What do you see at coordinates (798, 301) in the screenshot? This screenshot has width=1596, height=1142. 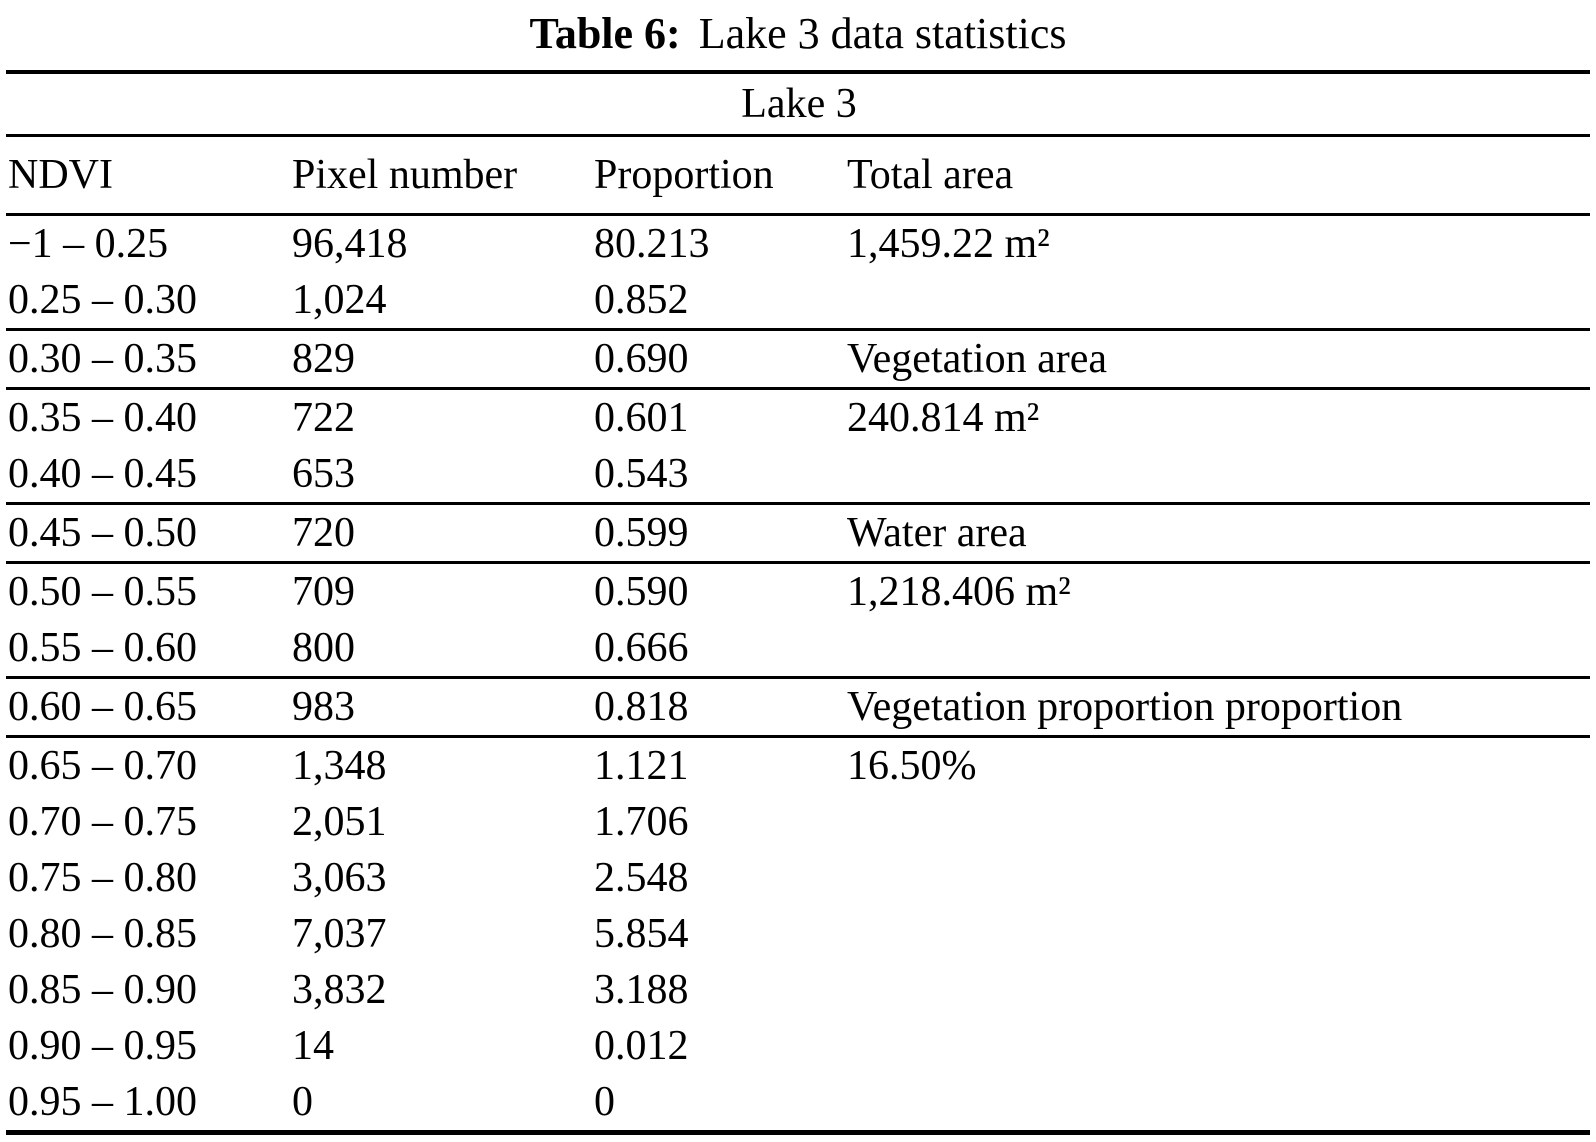 I see `table-row: 0.25 – 0.30 1,024 0.852` at bounding box center [798, 301].